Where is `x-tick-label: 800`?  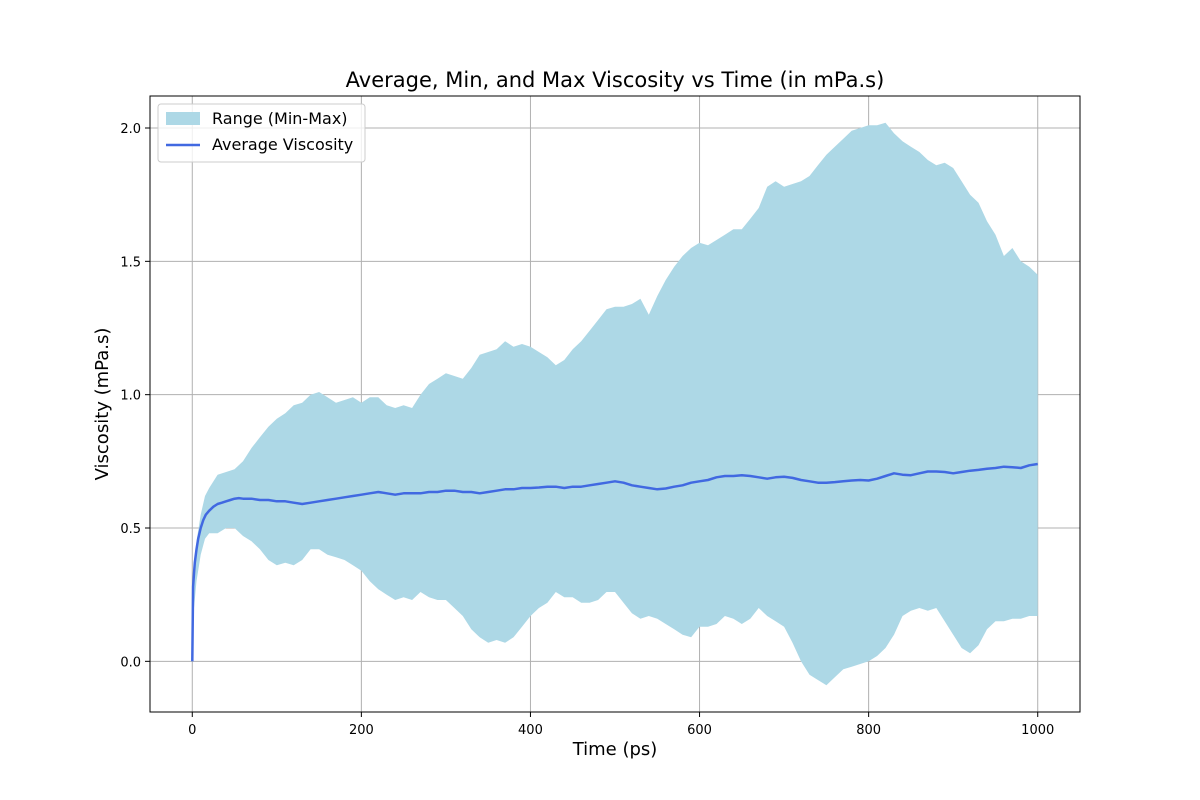
x-tick-label: 800 is located at coordinates (868, 730).